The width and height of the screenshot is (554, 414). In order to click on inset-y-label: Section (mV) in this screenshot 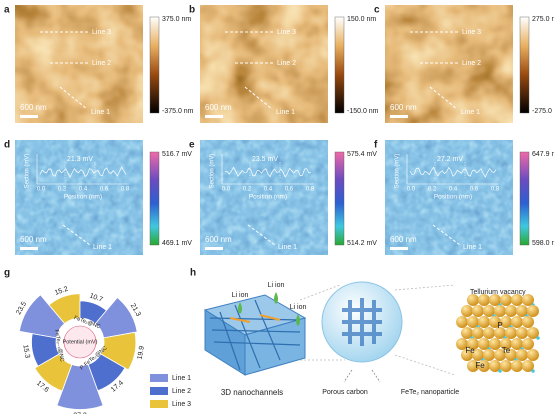, I will do `click(28, 171)`.